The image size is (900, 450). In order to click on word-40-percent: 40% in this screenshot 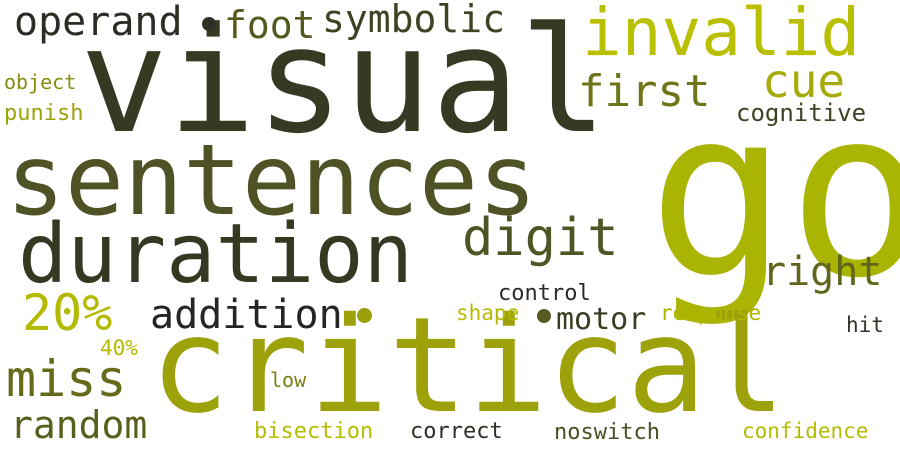, I will do `click(119, 348)`.